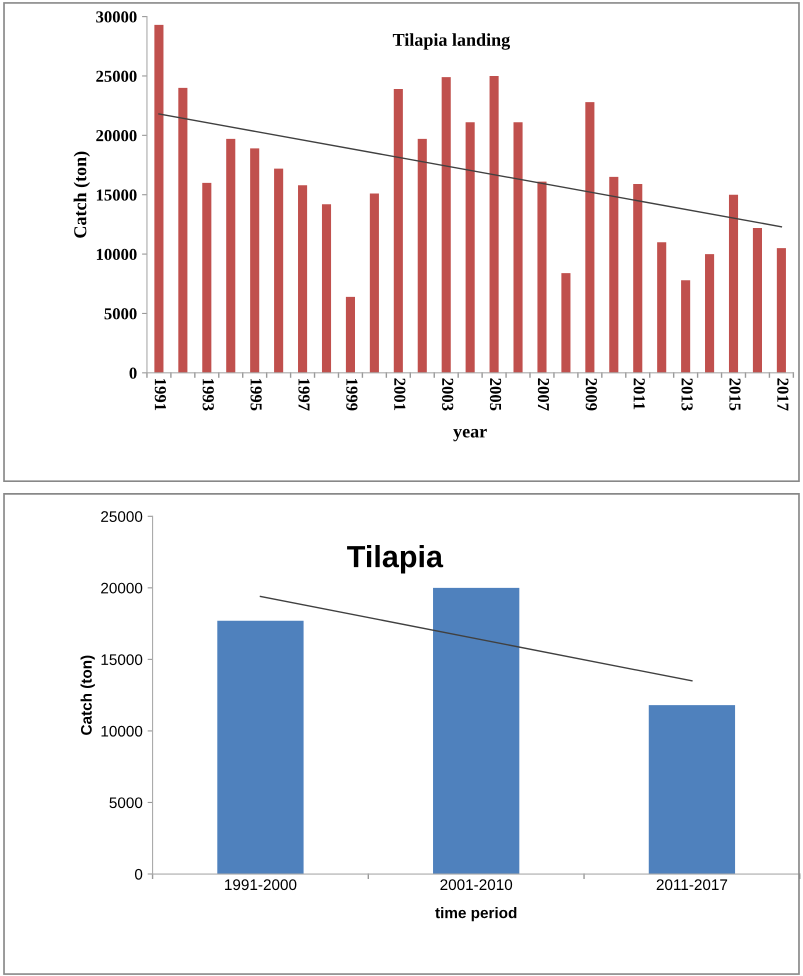 Image resolution: width=803 pixels, height=976 pixels. What do you see at coordinates (448, 394) in the screenshot?
I see `x-tick-label: 2003` at bounding box center [448, 394].